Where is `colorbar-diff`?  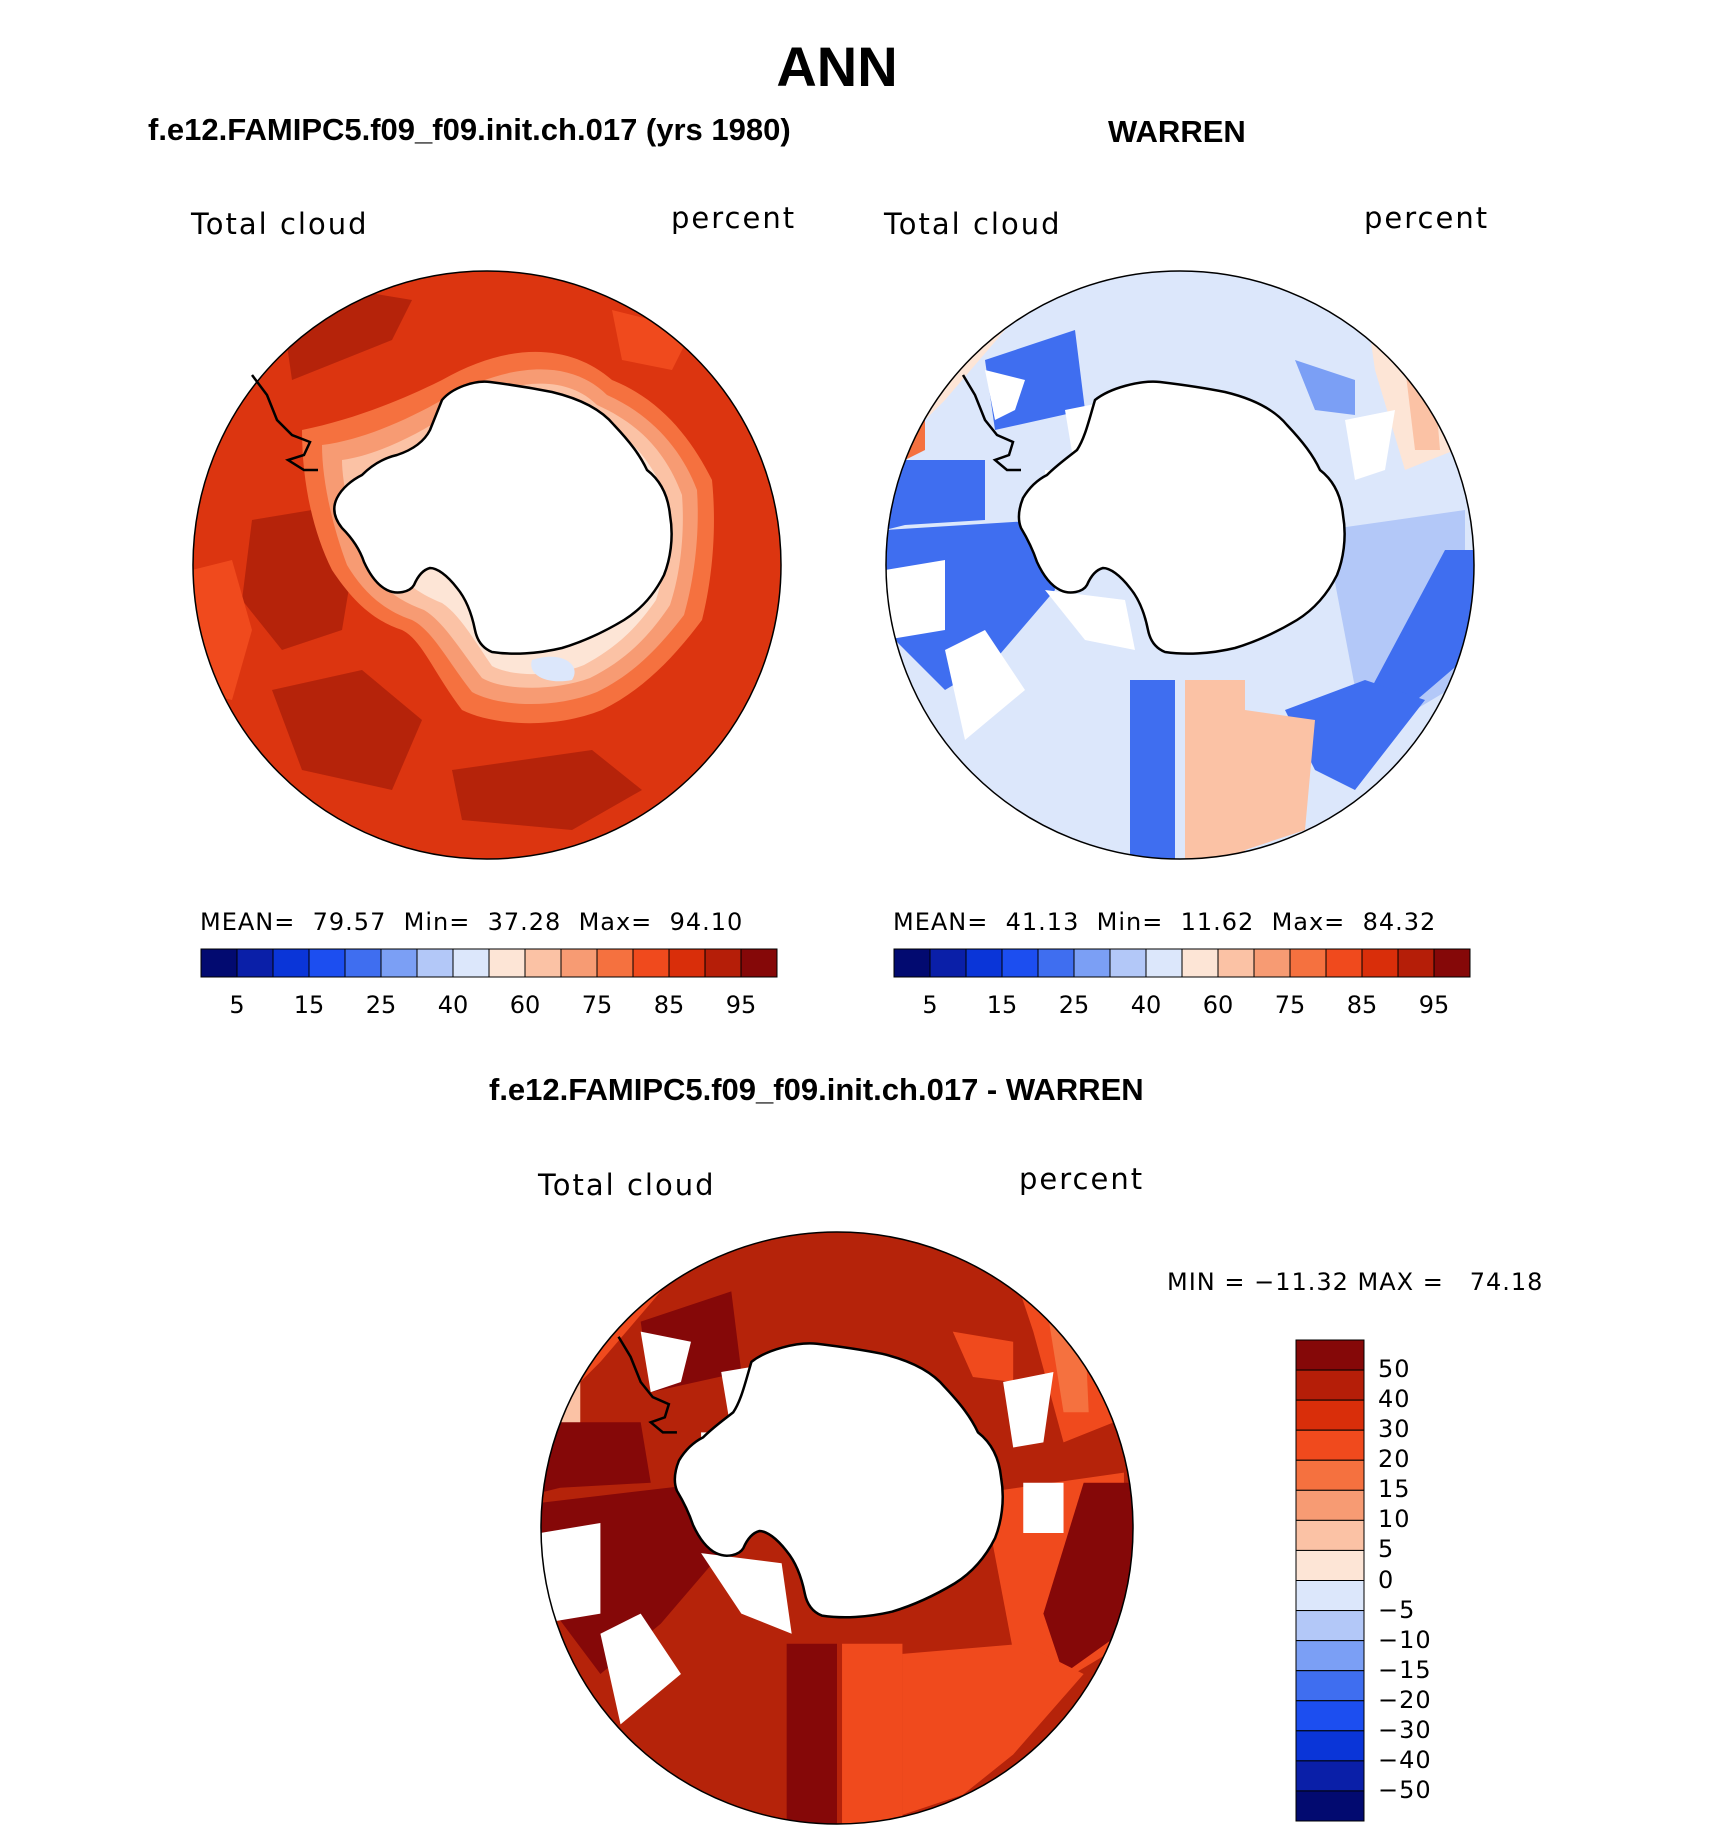
colorbar-diff is located at coordinates (1330, 1580).